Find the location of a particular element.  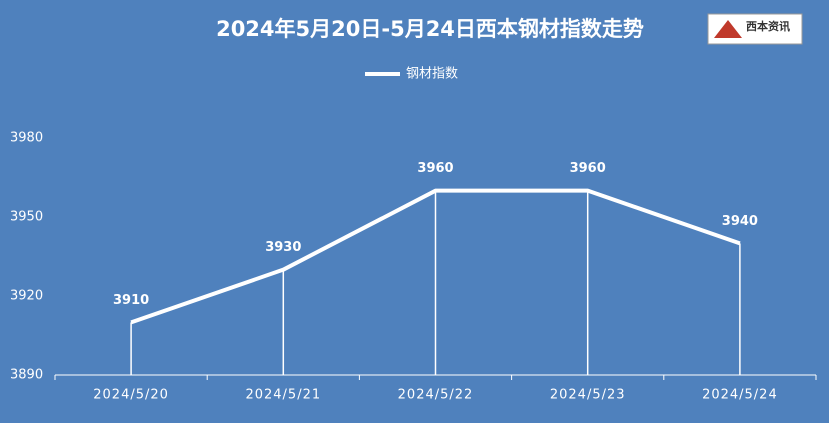

x-tick-label: 2024/5/21 is located at coordinates (283, 395).